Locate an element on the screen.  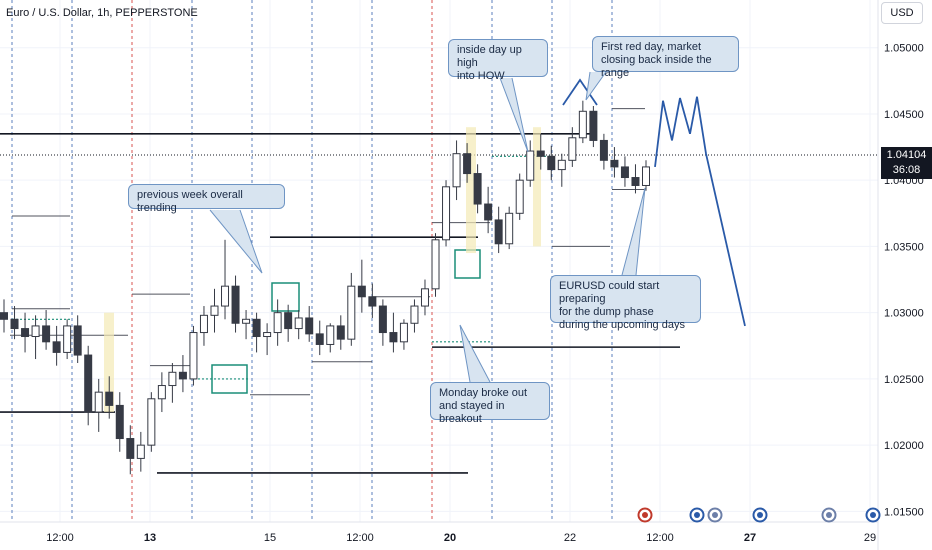
projection-path is located at coordinates (654, 202).